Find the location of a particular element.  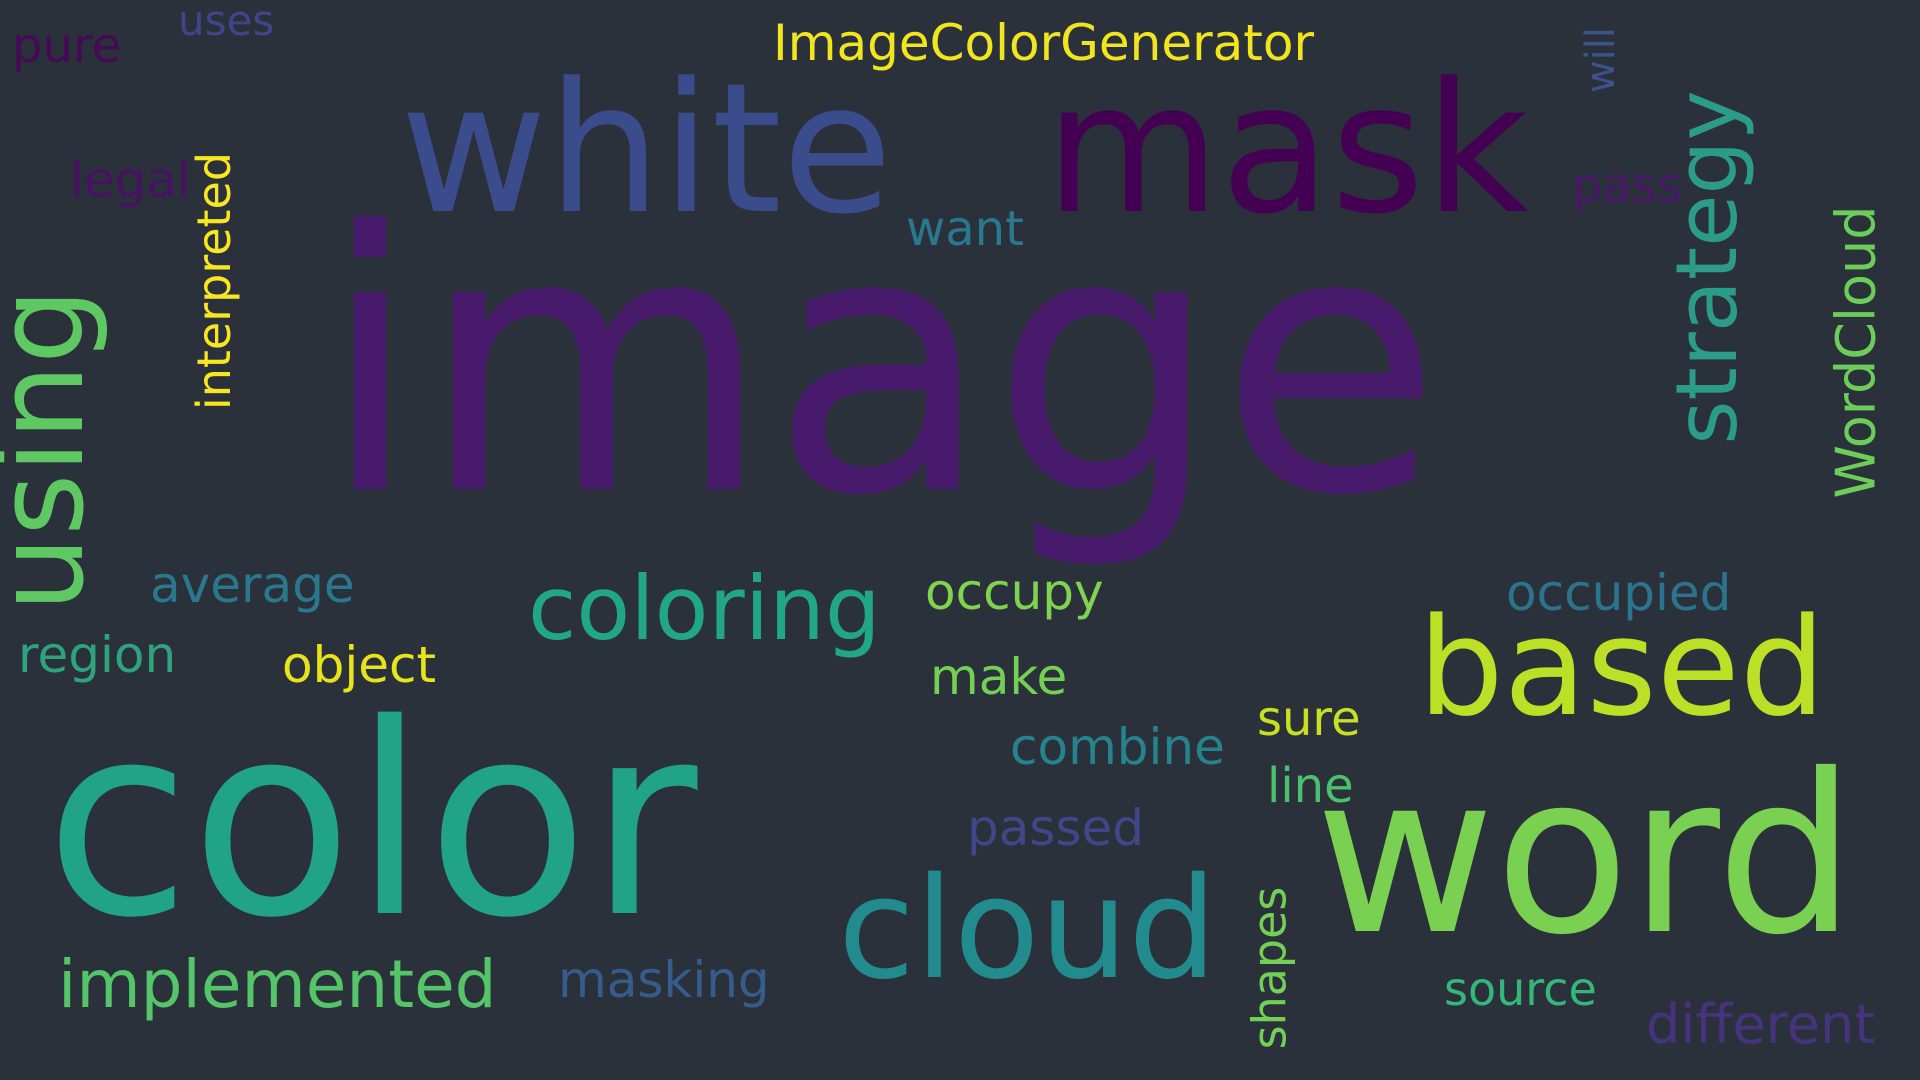

word-based: based is located at coordinates (1622, 667).